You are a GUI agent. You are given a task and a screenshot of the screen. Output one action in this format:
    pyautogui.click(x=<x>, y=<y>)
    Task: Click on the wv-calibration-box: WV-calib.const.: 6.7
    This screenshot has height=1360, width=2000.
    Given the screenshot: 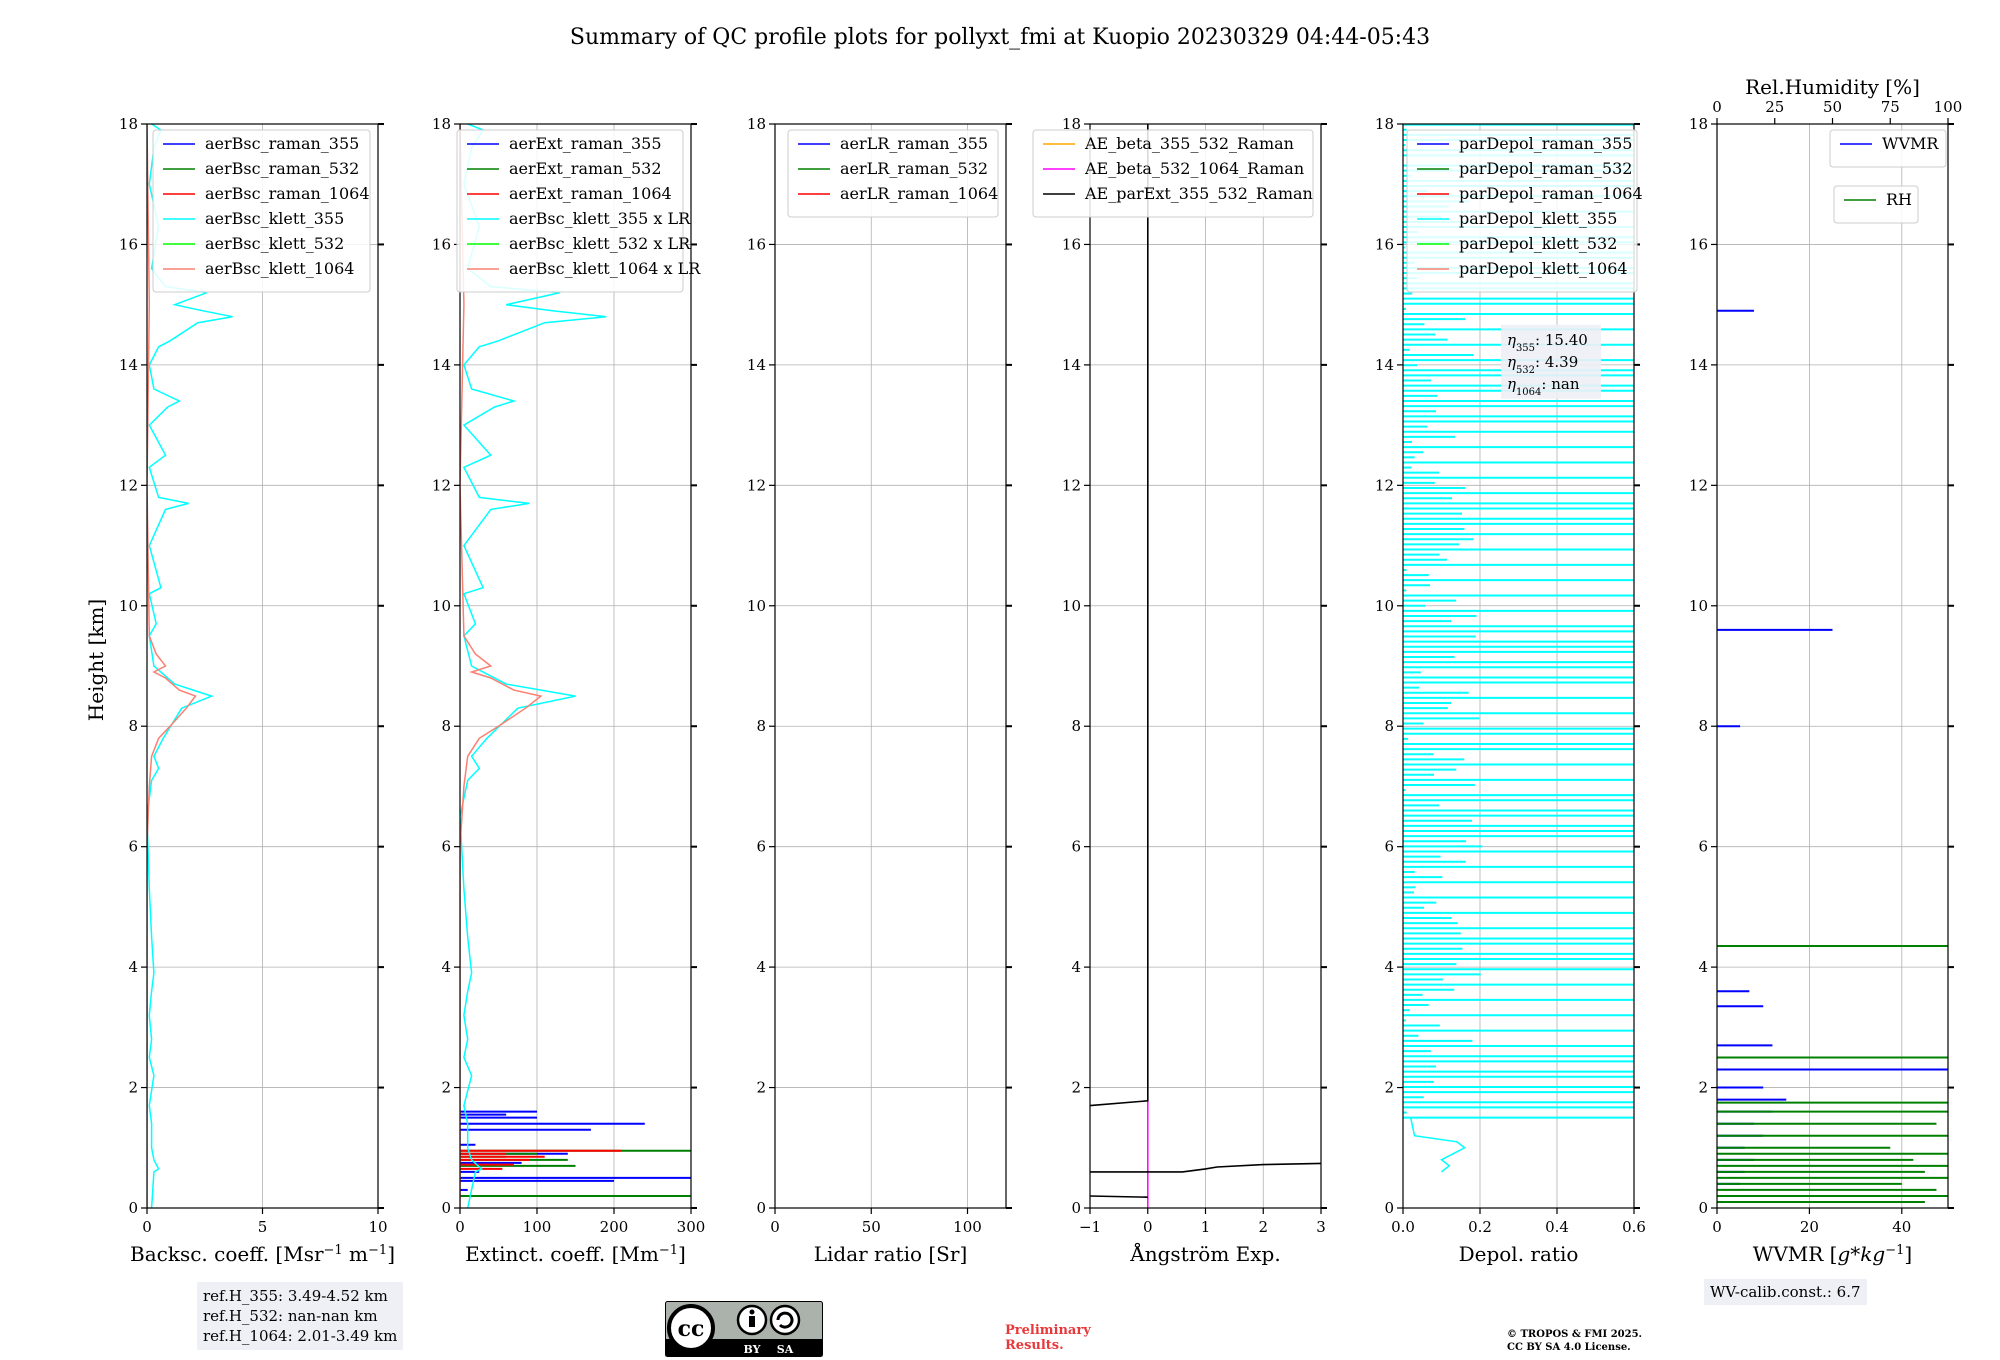 What is the action you would take?
    pyautogui.click(x=1785, y=1292)
    